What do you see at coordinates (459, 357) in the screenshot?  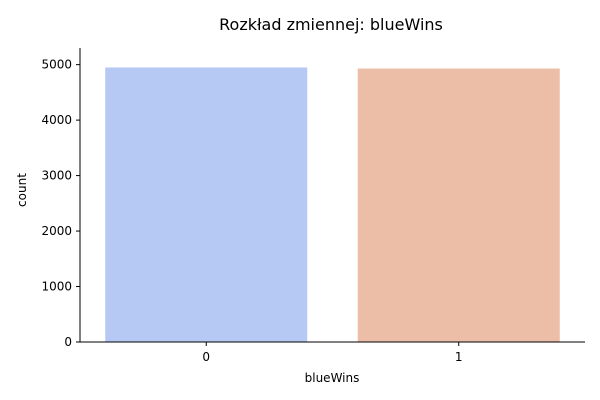 I see `x-tick-label: 1` at bounding box center [459, 357].